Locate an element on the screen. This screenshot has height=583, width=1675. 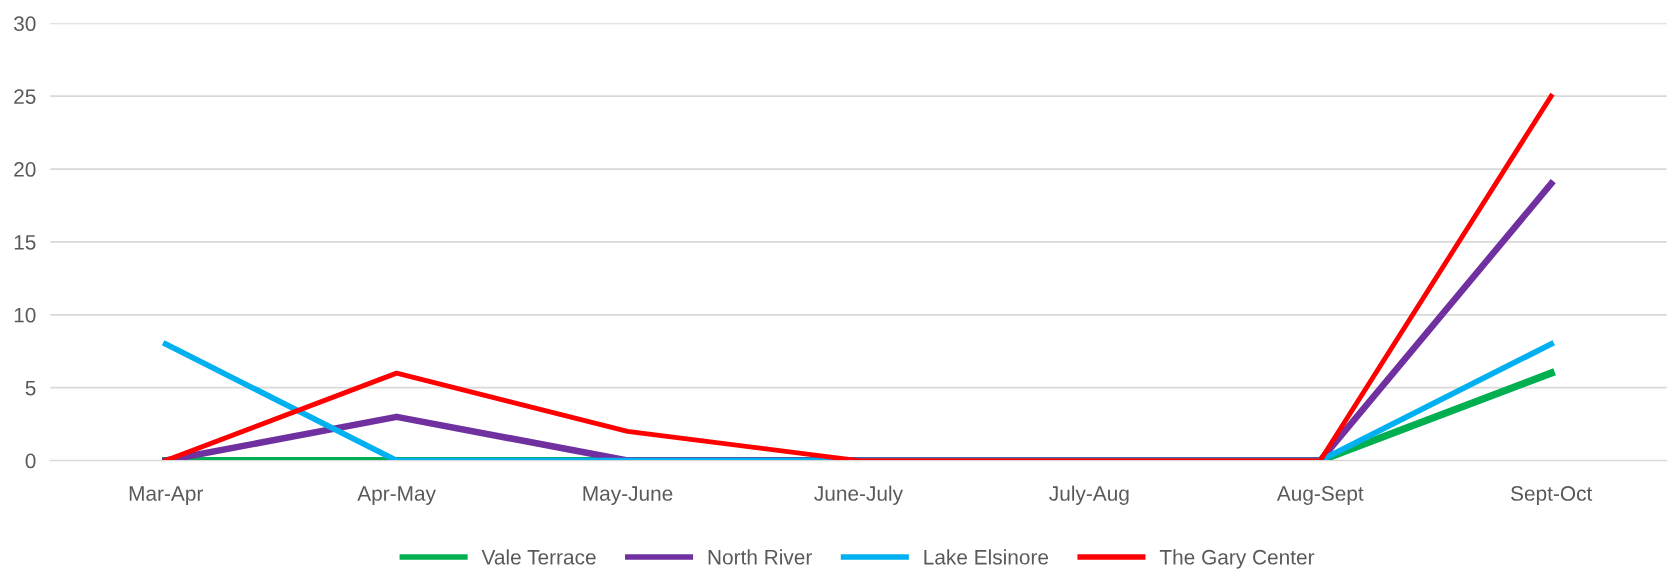
y-tick-label: 10 is located at coordinates (25, 315).